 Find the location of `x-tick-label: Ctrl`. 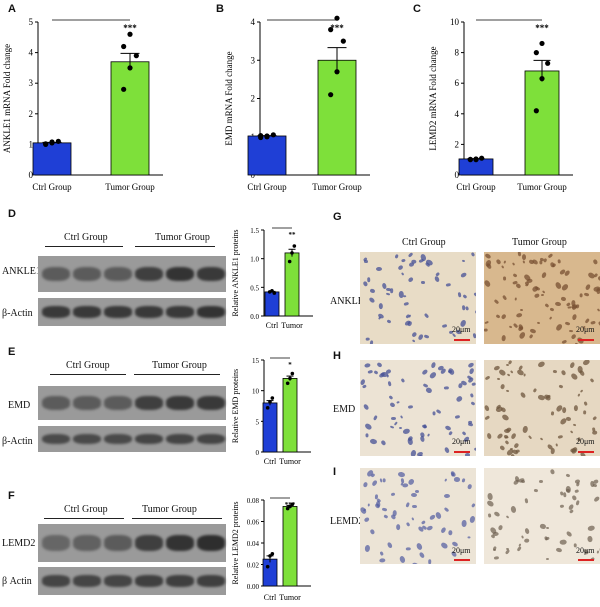

x-tick-label: Ctrl is located at coordinates (272, 325).